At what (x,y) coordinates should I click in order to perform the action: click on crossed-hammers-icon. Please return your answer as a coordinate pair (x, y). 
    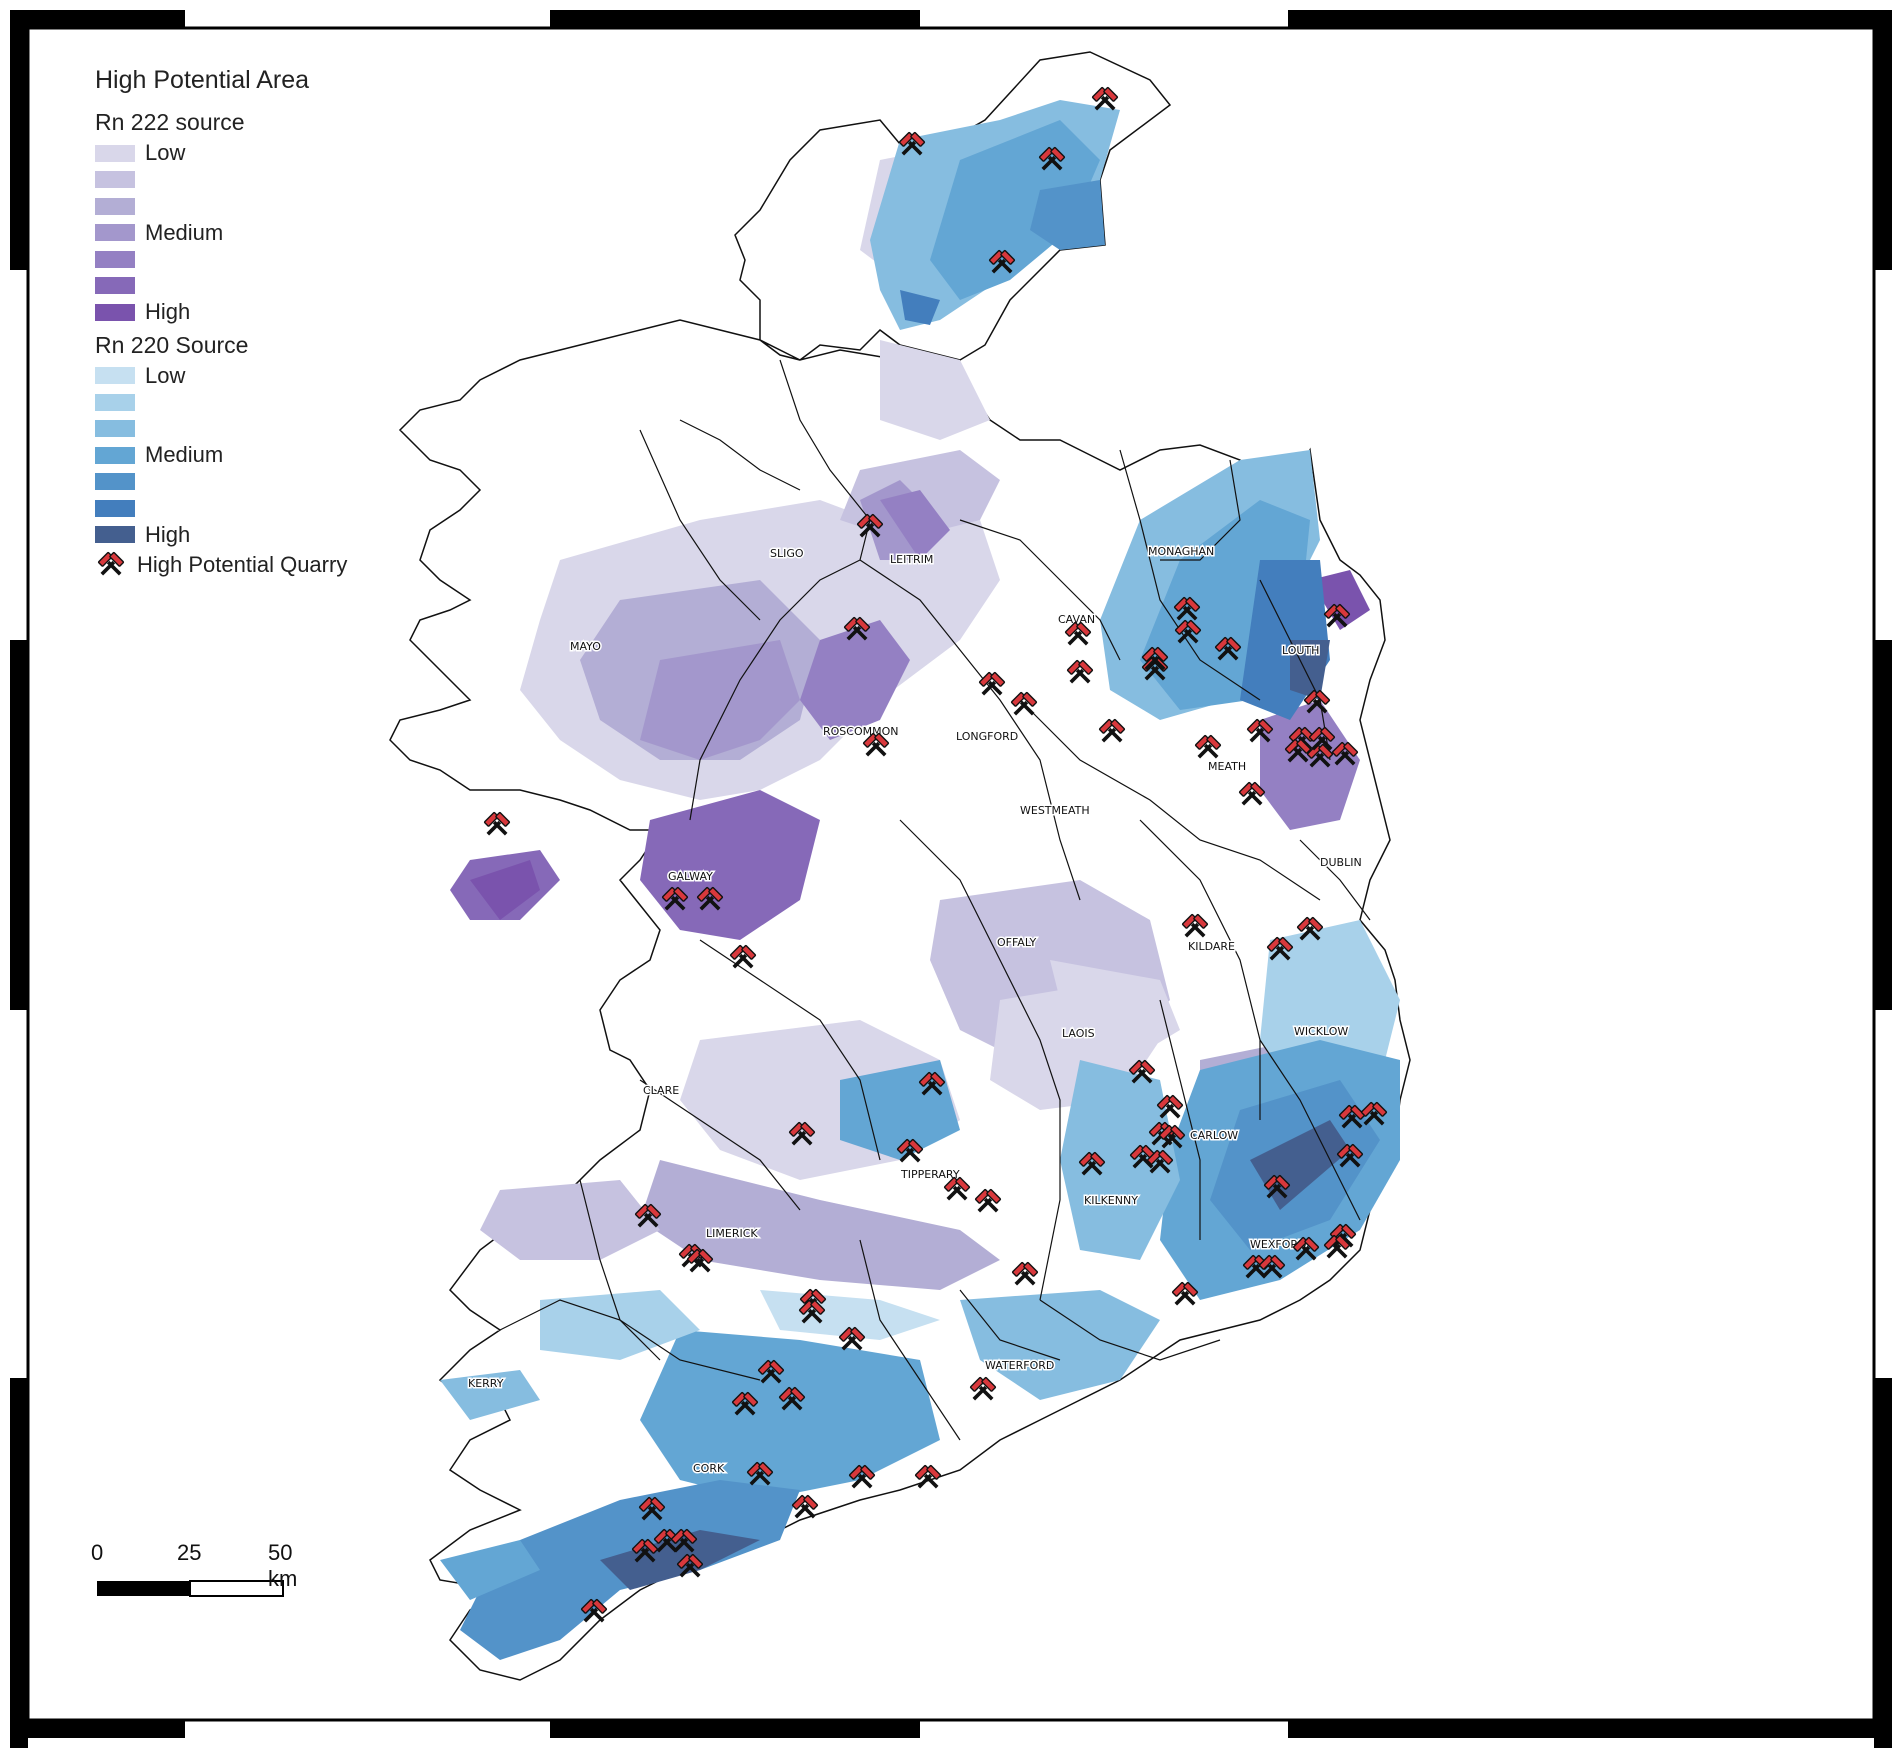
    Looking at the image, I should click on (111, 563).